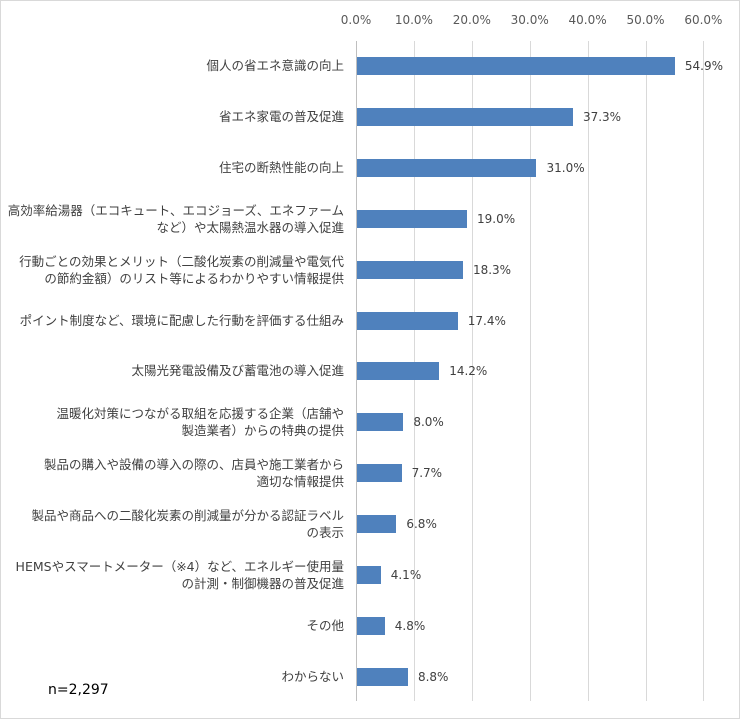 This screenshot has width=740, height=719. I want to click on value-label: 8.8%, so click(433, 676).